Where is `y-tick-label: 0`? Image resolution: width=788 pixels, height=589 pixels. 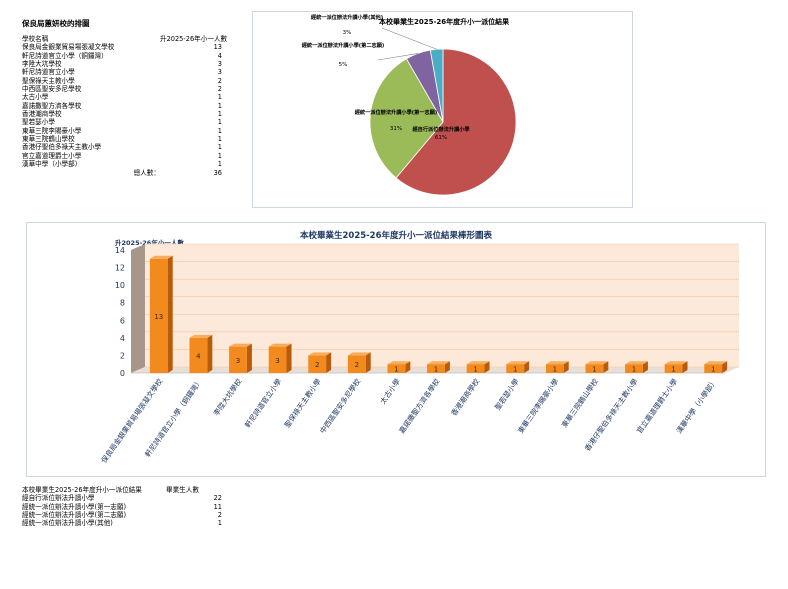 y-tick-label: 0 is located at coordinates (122, 373).